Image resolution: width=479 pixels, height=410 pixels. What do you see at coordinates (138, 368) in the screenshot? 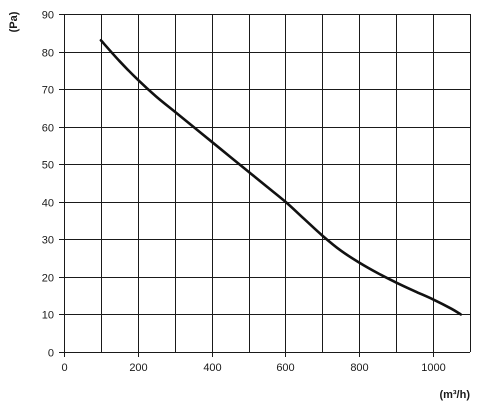
I see `x-tick-label-200: 200` at bounding box center [138, 368].